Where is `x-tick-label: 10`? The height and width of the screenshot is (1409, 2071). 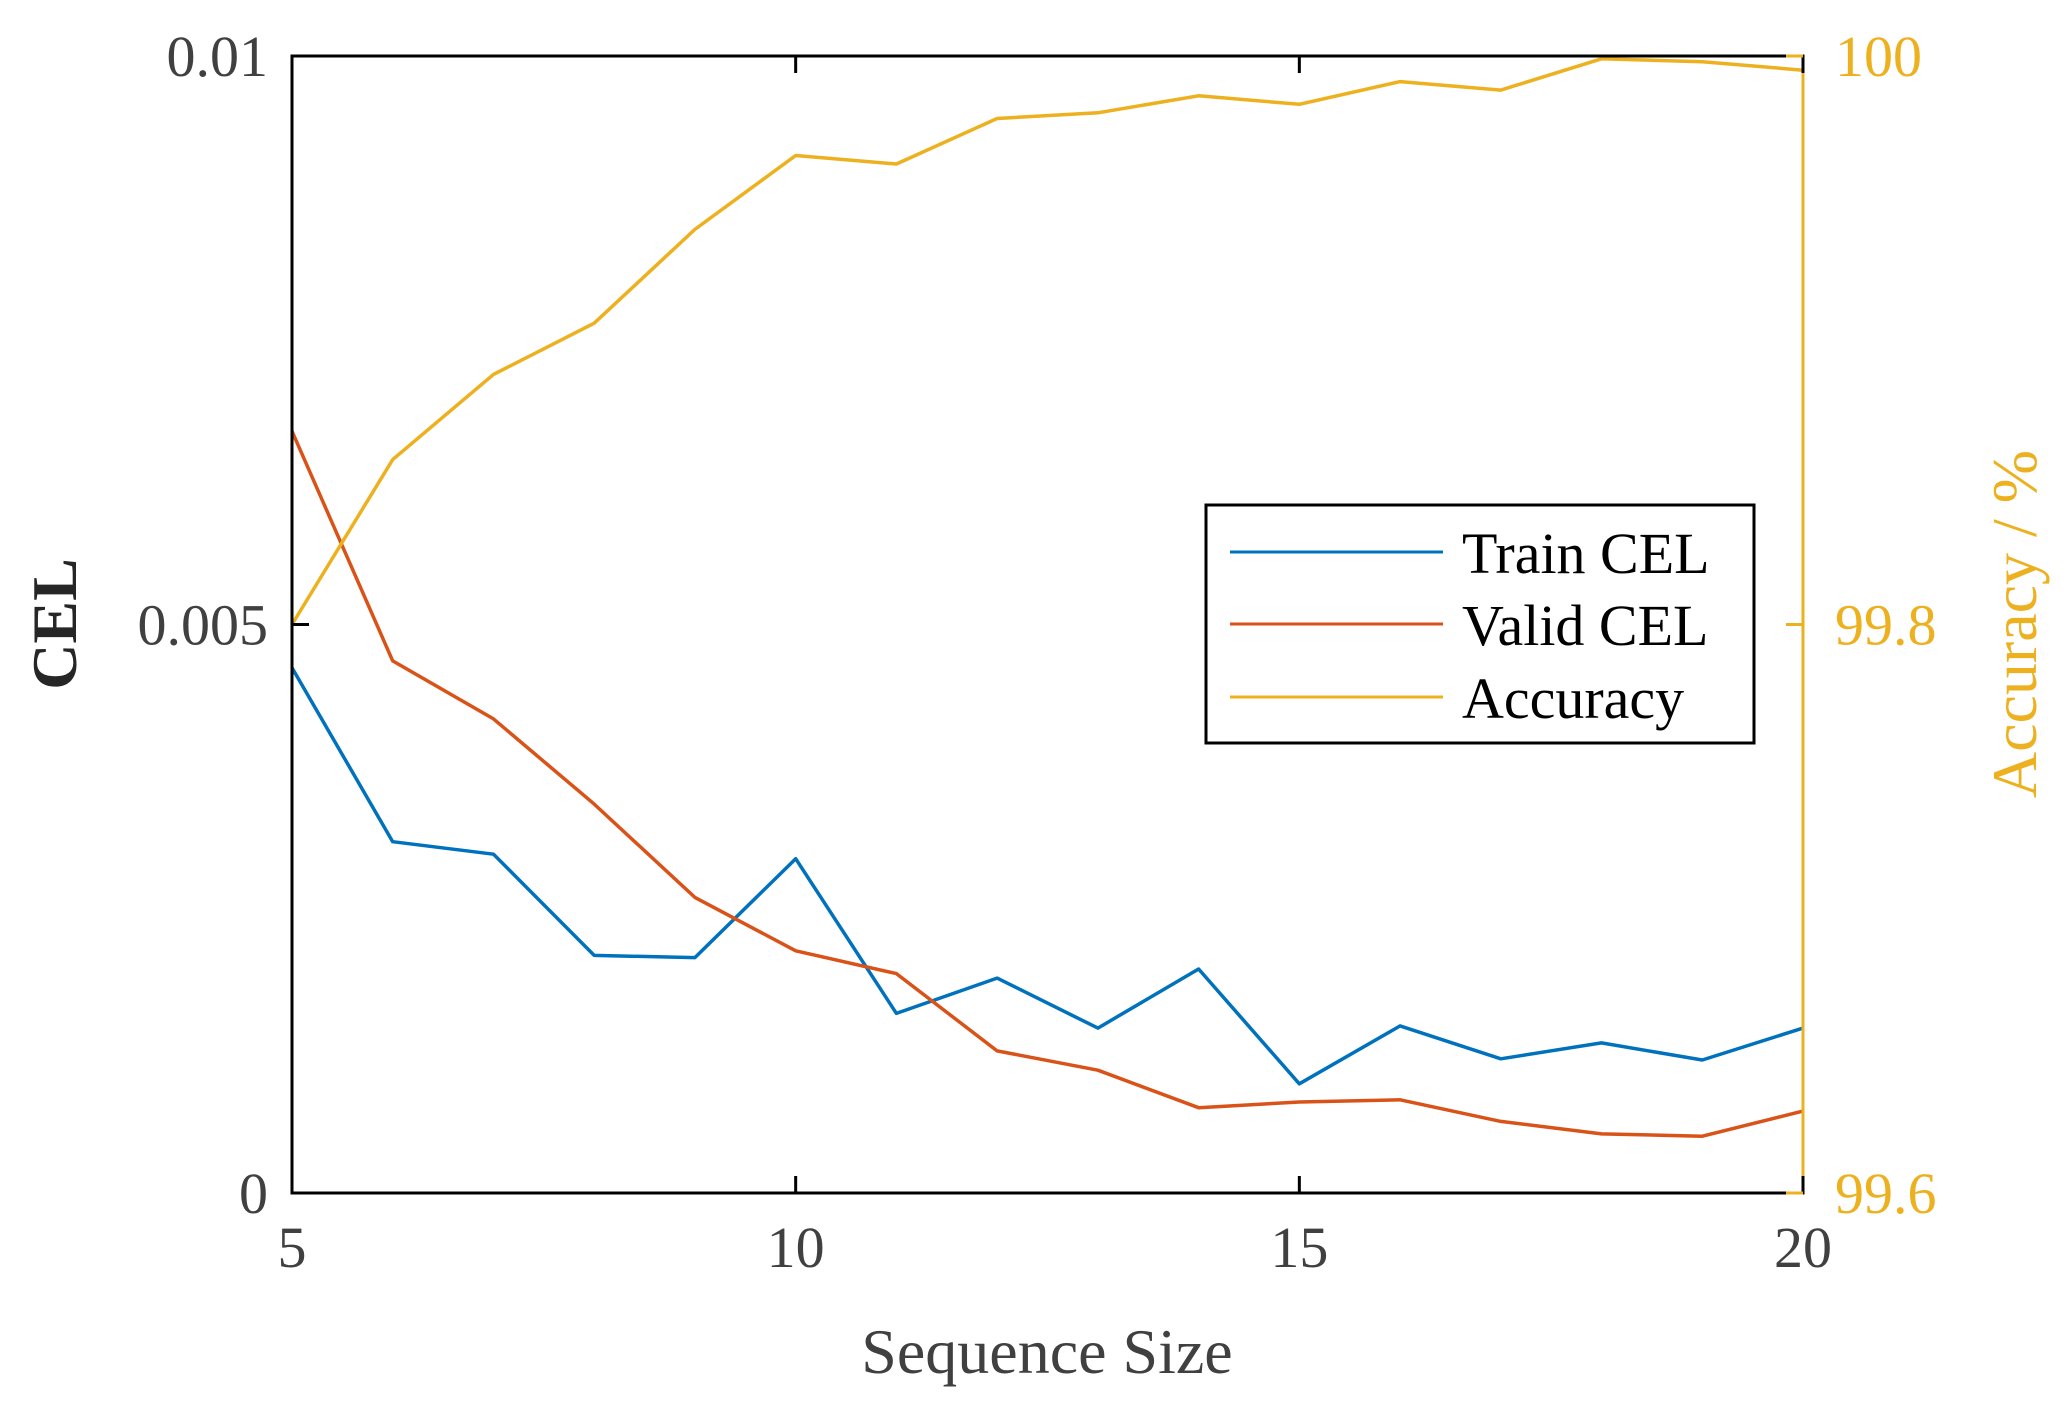
x-tick-label: 10 is located at coordinates (796, 1247).